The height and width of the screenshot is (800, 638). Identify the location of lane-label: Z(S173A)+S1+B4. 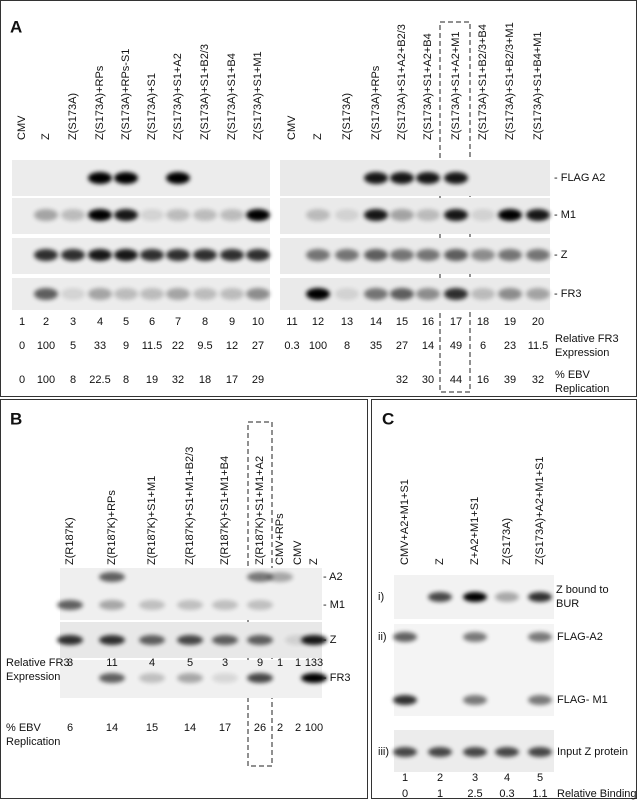
(232, 96).